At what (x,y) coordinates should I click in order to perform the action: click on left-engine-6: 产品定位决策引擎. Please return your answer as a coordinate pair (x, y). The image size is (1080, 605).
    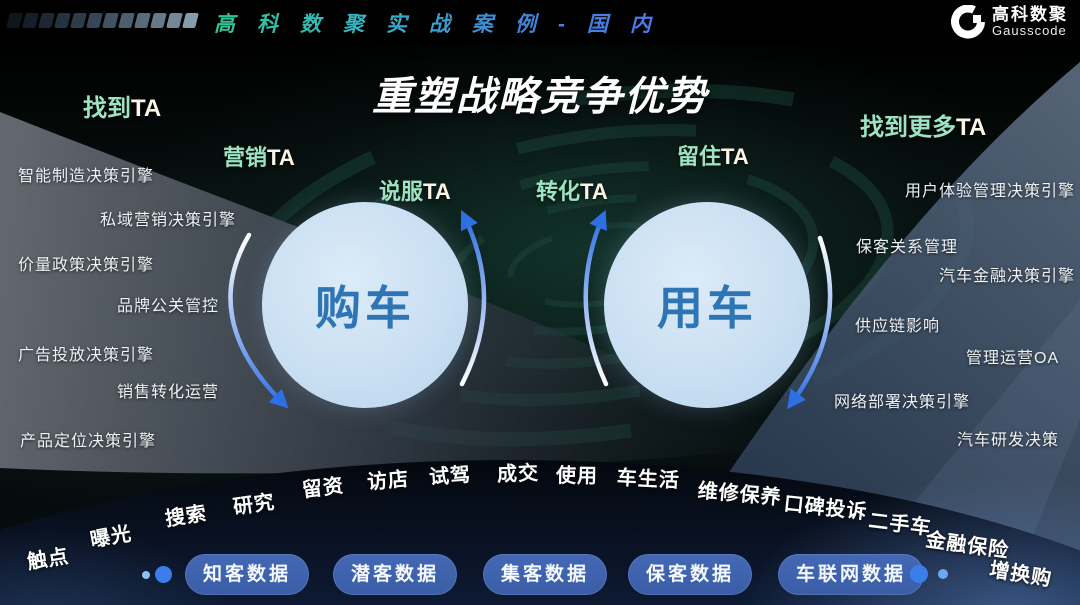
    Looking at the image, I should click on (88, 441).